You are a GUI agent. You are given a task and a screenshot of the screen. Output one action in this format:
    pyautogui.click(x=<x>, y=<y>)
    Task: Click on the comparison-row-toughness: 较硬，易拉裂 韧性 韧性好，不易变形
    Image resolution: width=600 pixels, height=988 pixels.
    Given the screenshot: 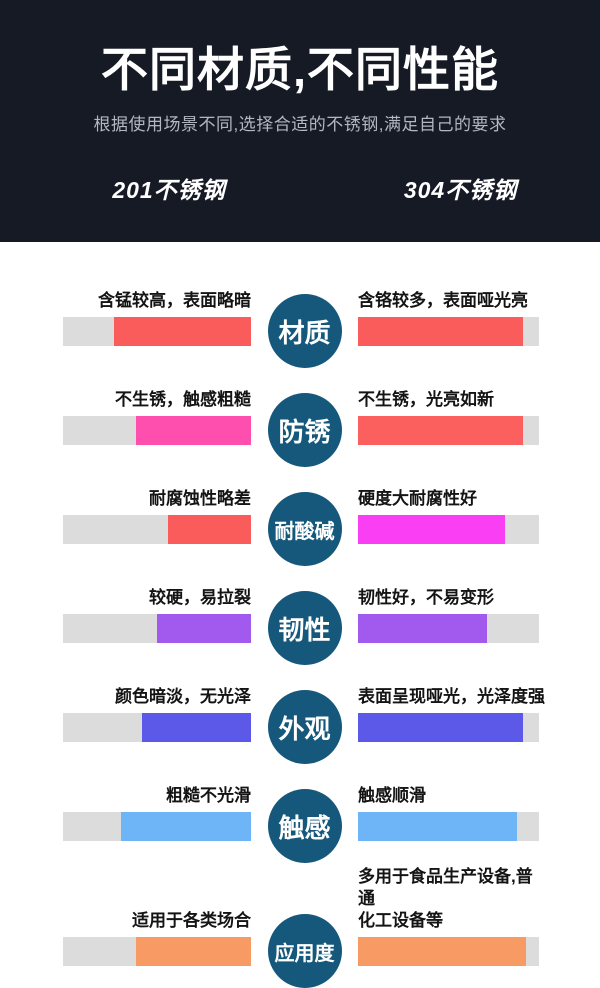 What is the action you would take?
    pyautogui.click(x=301, y=617)
    